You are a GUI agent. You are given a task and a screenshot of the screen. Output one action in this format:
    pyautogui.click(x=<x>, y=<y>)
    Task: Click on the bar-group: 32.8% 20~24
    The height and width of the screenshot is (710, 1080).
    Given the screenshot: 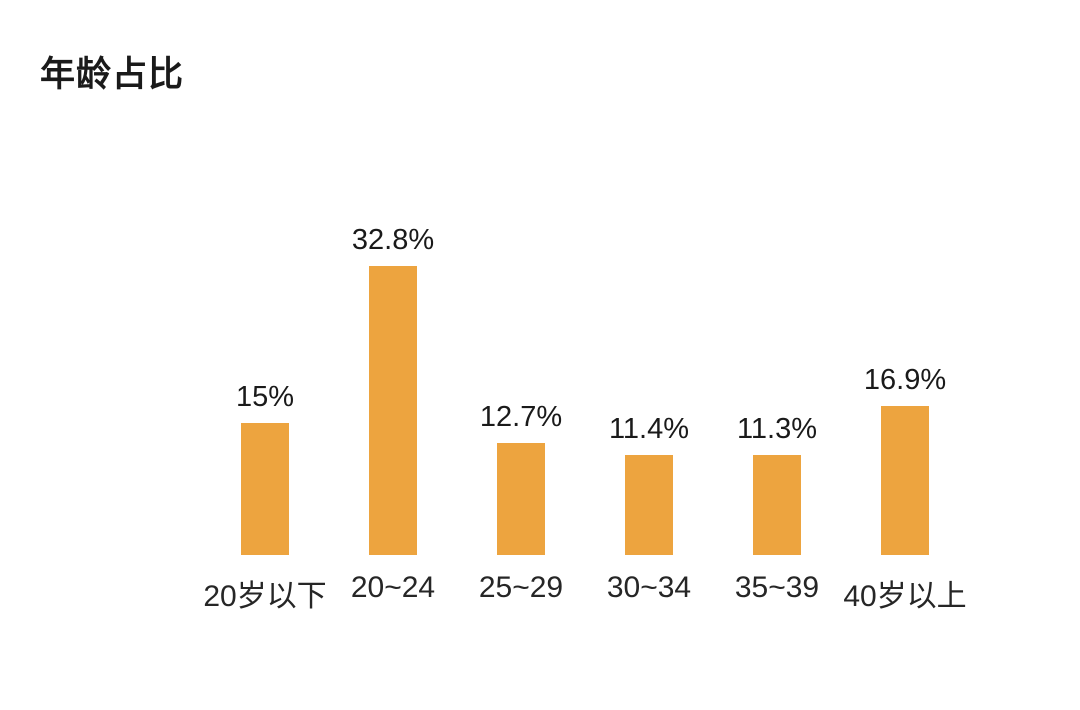 What is the action you would take?
    pyautogui.click(x=393, y=302)
    